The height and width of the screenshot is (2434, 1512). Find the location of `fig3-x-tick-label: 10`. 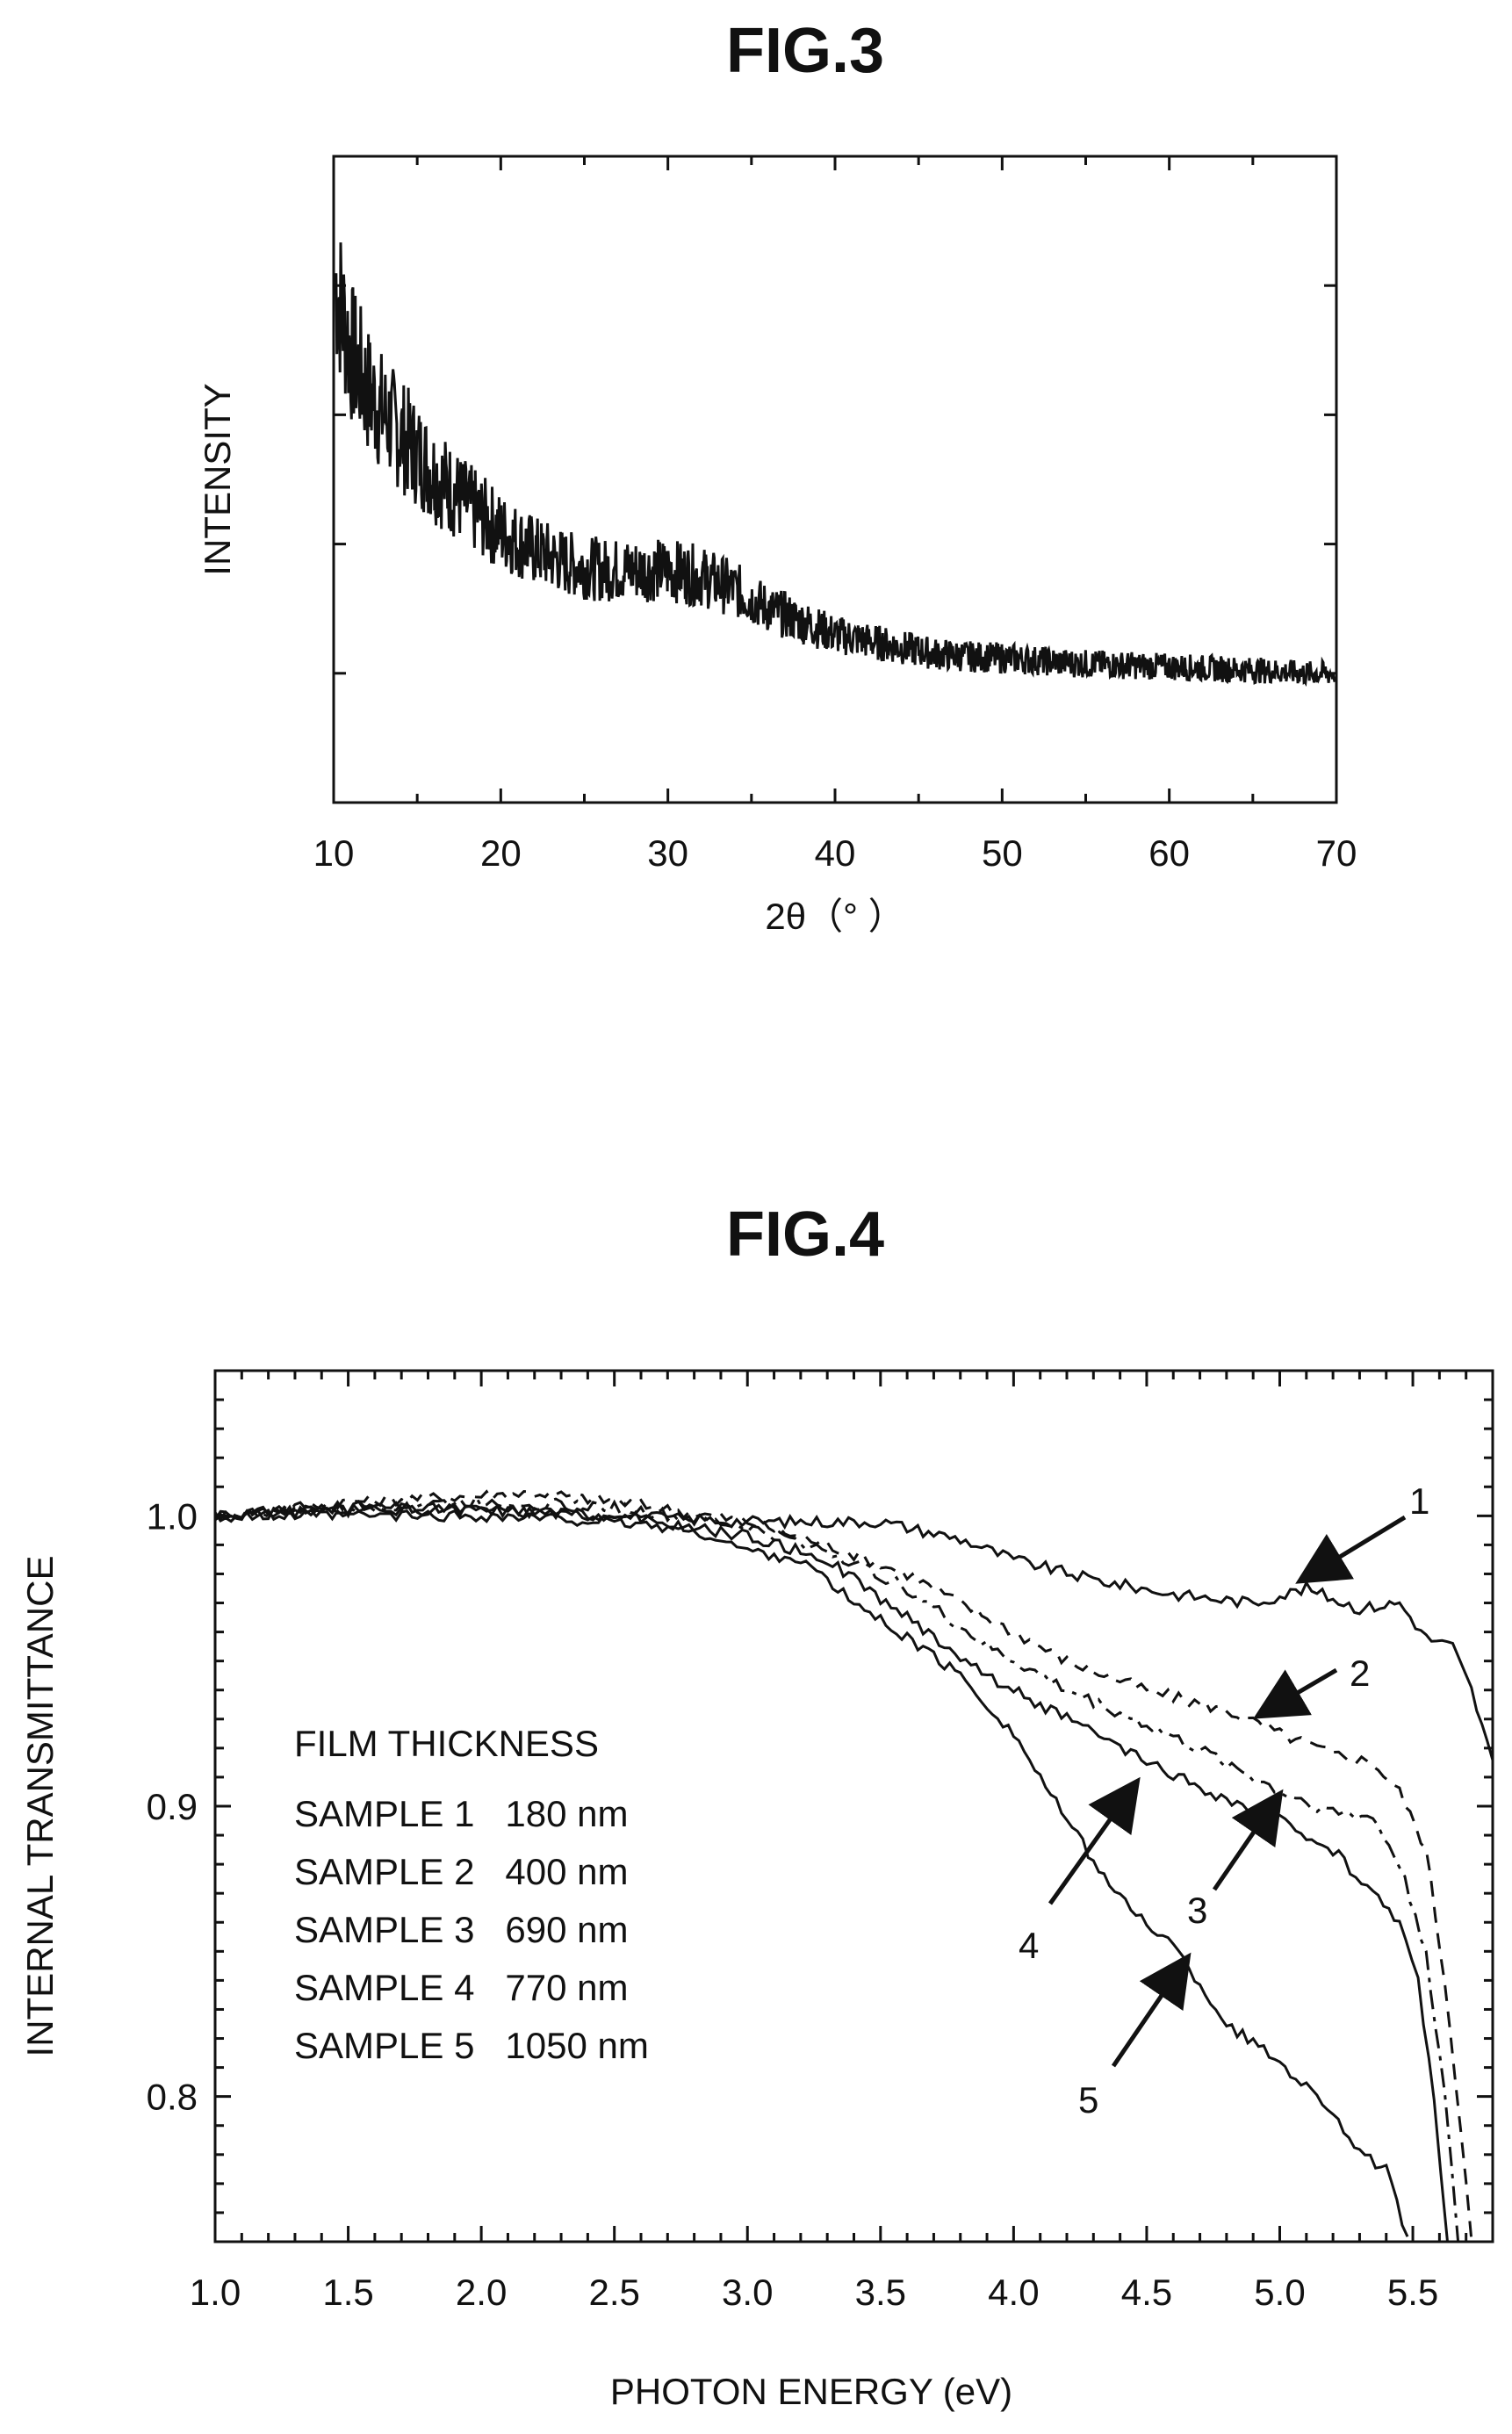

fig3-x-tick-label: 10 is located at coordinates (334, 853).